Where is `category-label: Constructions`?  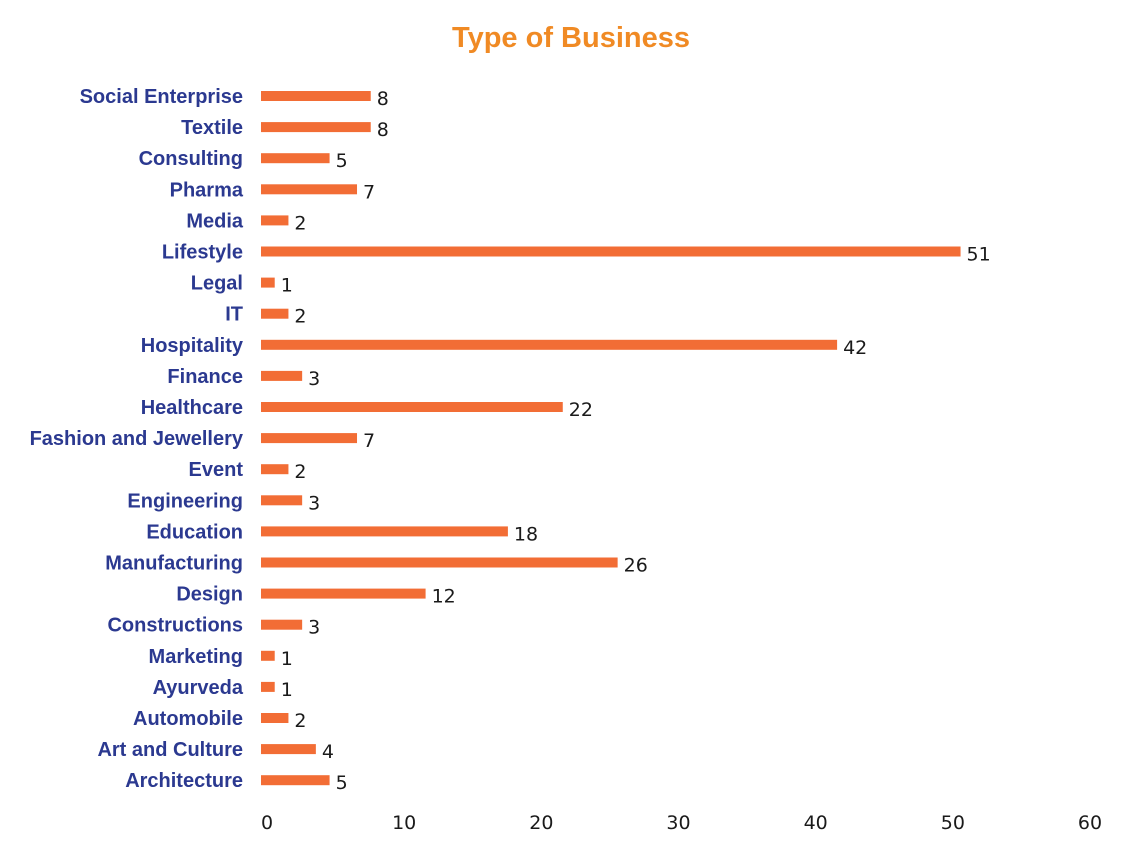 category-label: Constructions is located at coordinates (175, 626).